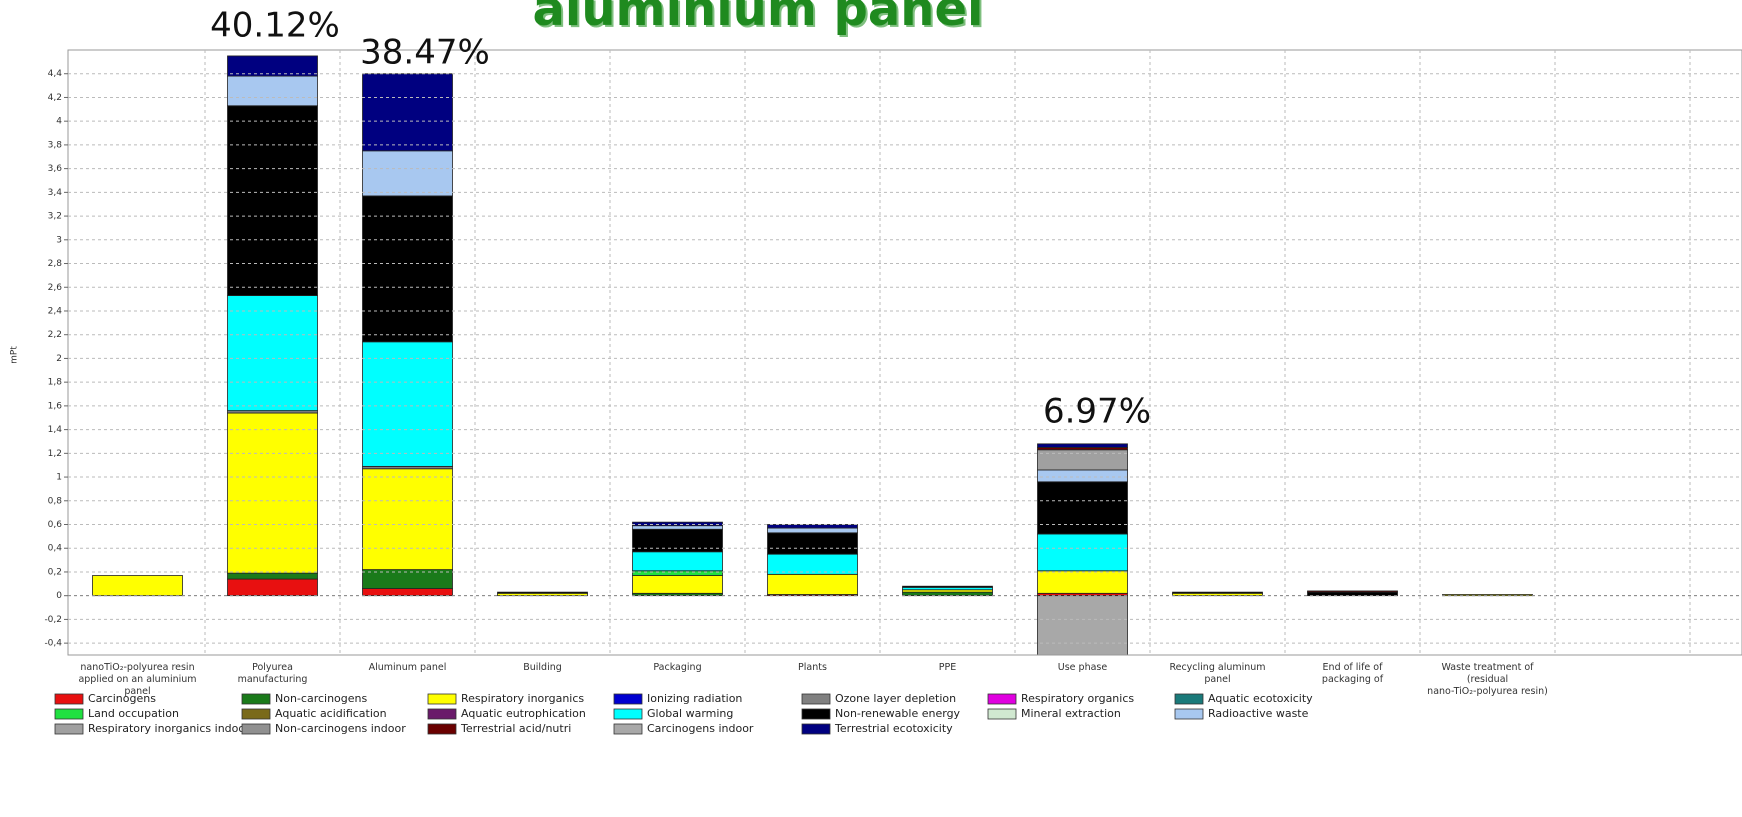 Image resolution: width=1742 pixels, height=817 pixels. I want to click on x-tick-label: Packaging, so click(677, 667).